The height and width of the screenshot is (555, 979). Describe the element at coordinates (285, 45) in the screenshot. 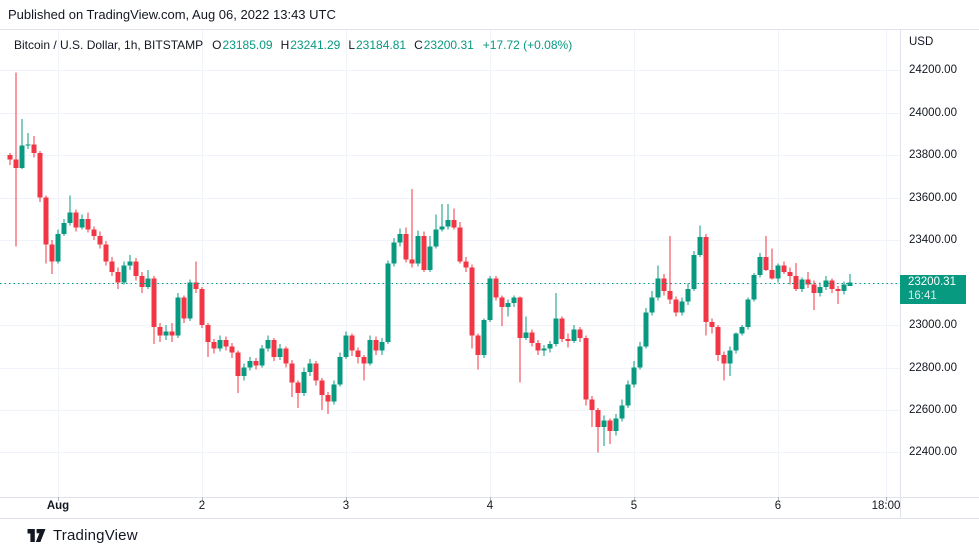

I see `legend-ohlc-letter: H` at that location.